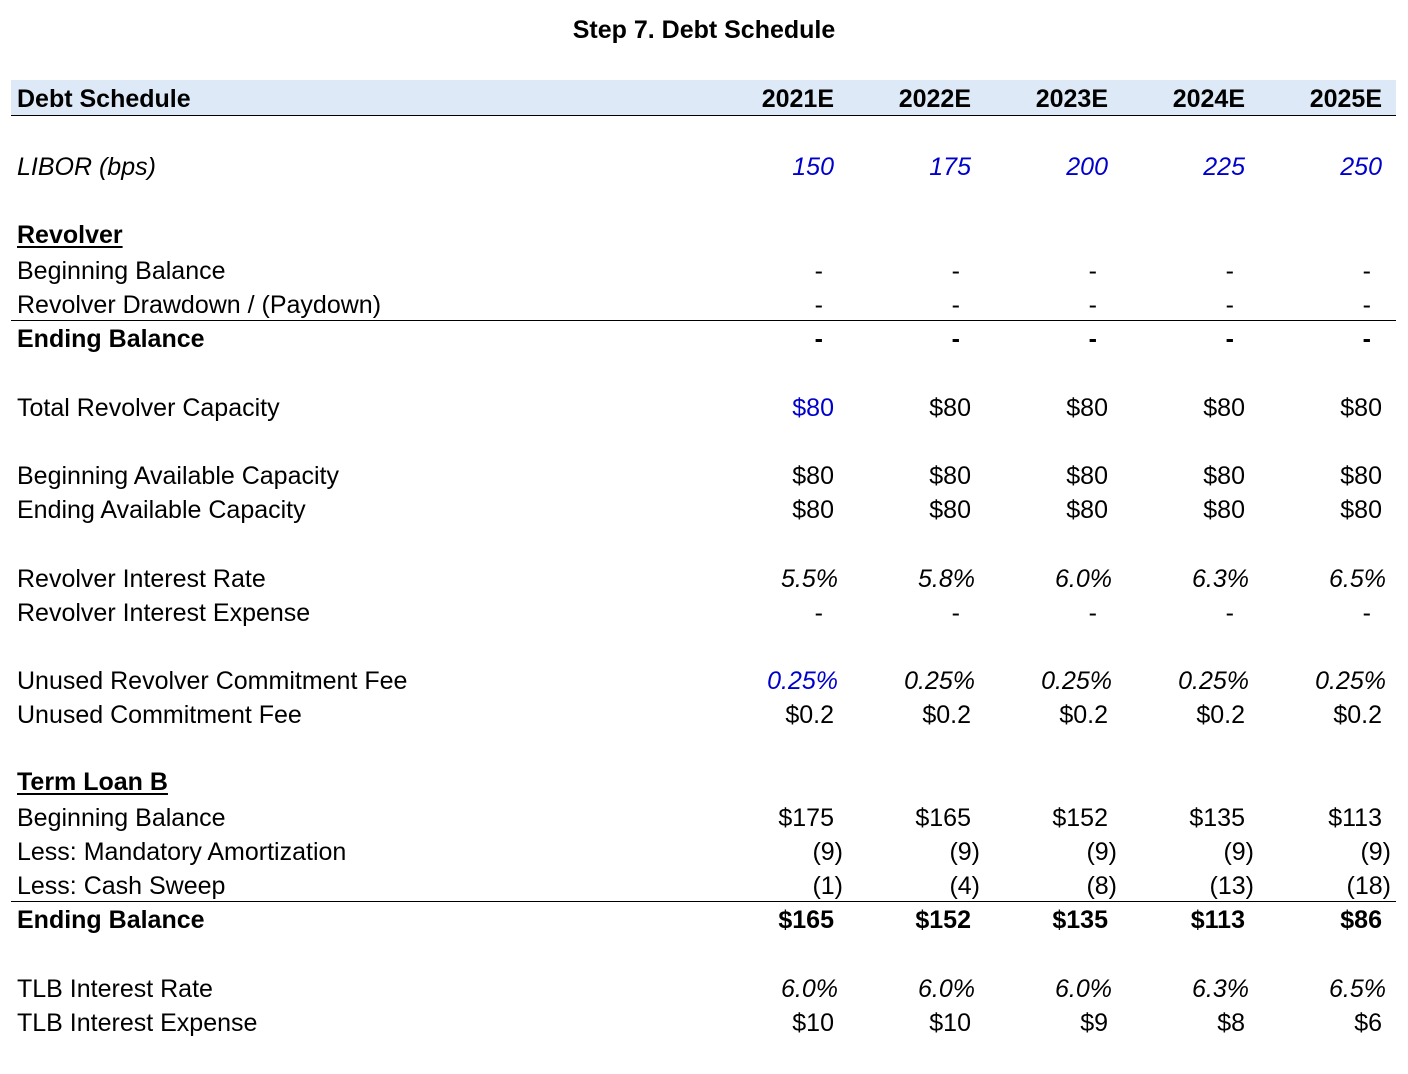 This screenshot has width=1408, height=1074. What do you see at coordinates (1361, 920) in the screenshot?
I see `table-cell: $86` at bounding box center [1361, 920].